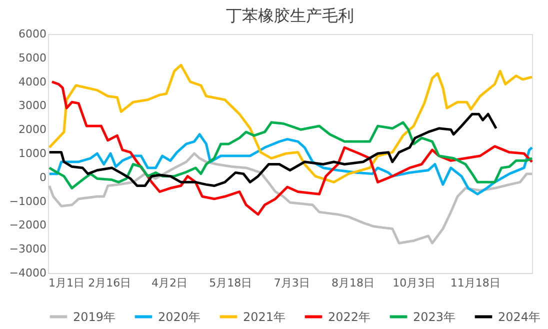 This screenshot has width=548, height=329. Describe the element at coordinates (230, 283) in the screenshot. I see `x-tick-label: 5月18日` at that location.